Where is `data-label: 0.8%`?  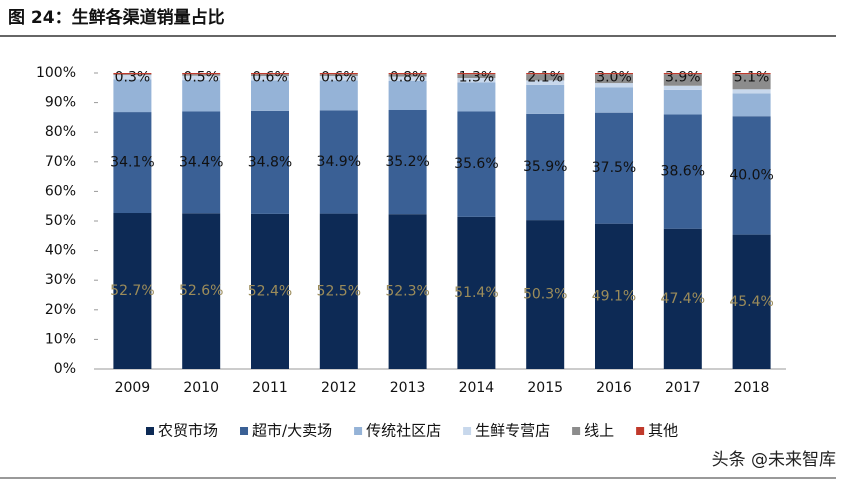
data-label: 0.8% is located at coordinates (408, 77).